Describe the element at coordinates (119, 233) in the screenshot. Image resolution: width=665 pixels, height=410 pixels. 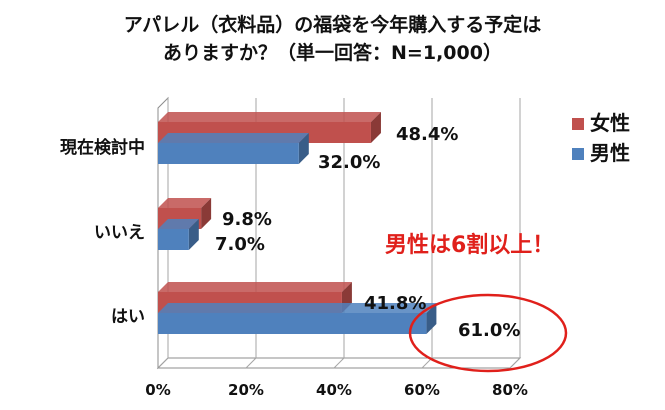
I see `category-label: いいえ` at that location.